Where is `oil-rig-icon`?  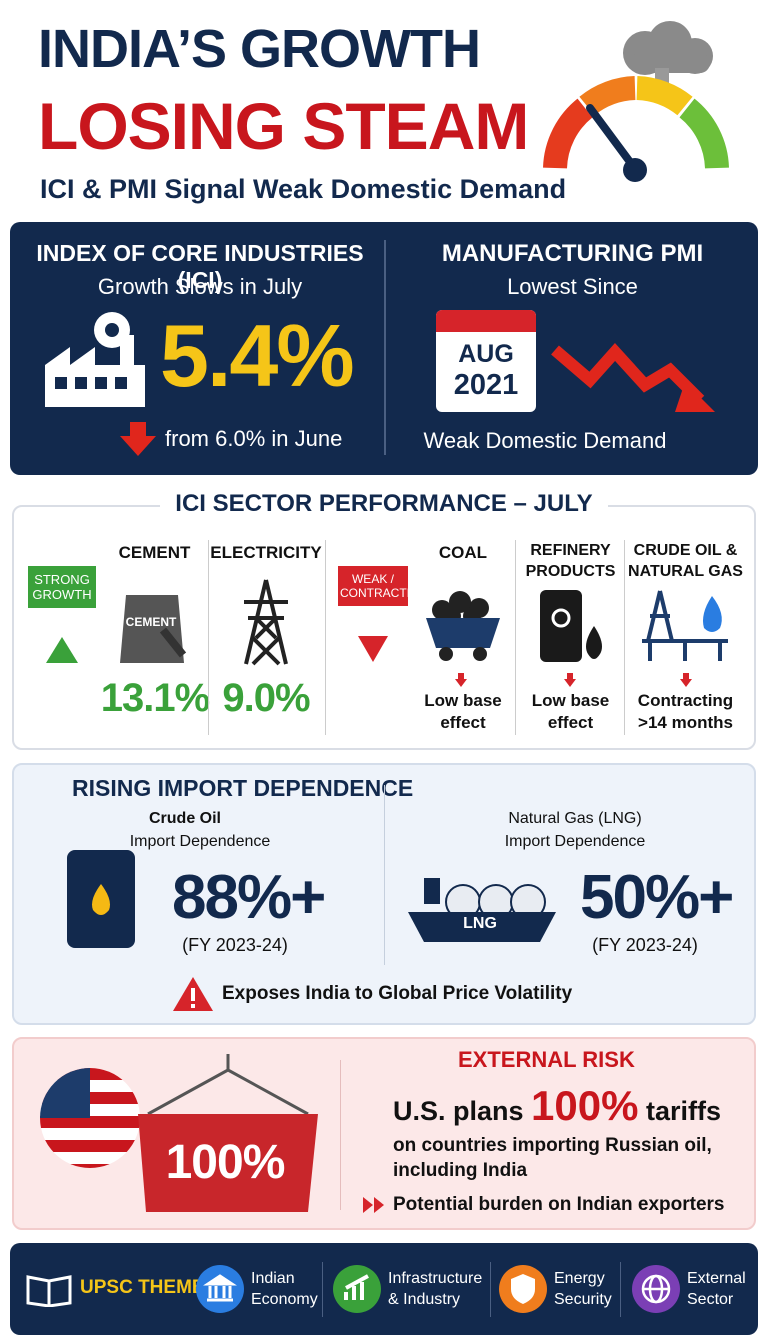 oil-rig-icon is located at coordinates (685, 625).